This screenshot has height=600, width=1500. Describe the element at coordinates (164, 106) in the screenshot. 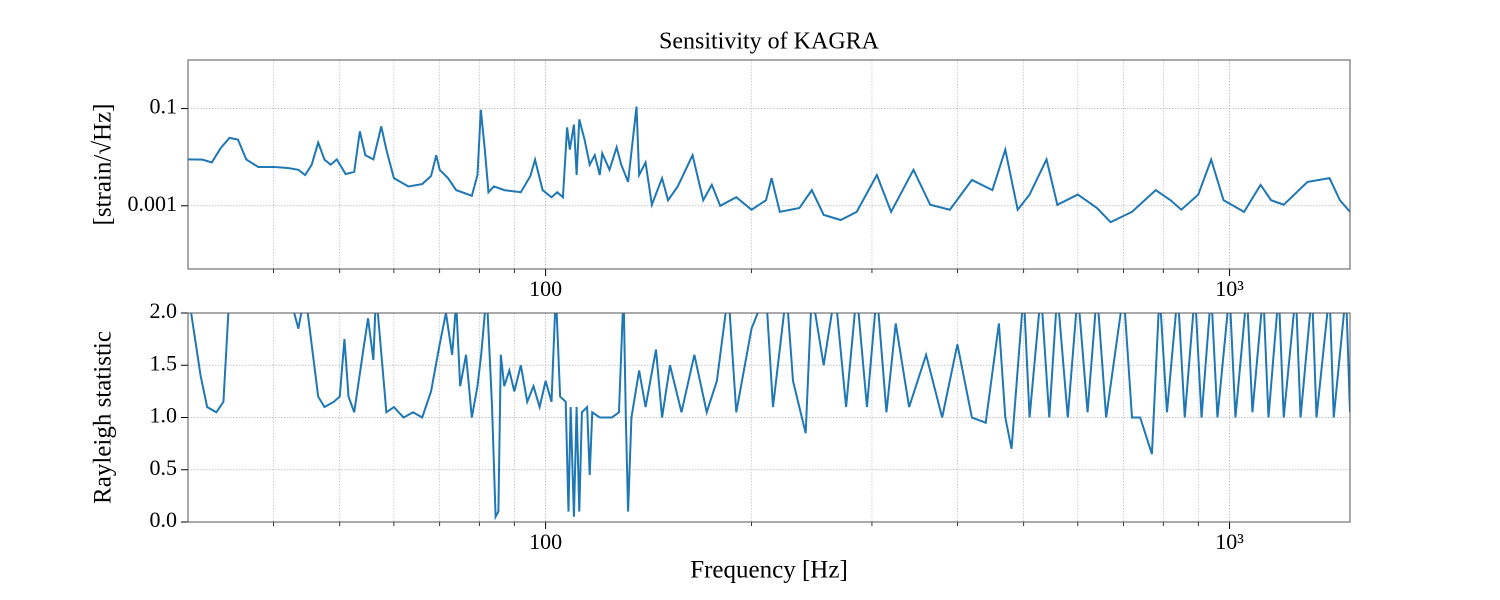

I see `y-tick-label: 0.1` at that location.